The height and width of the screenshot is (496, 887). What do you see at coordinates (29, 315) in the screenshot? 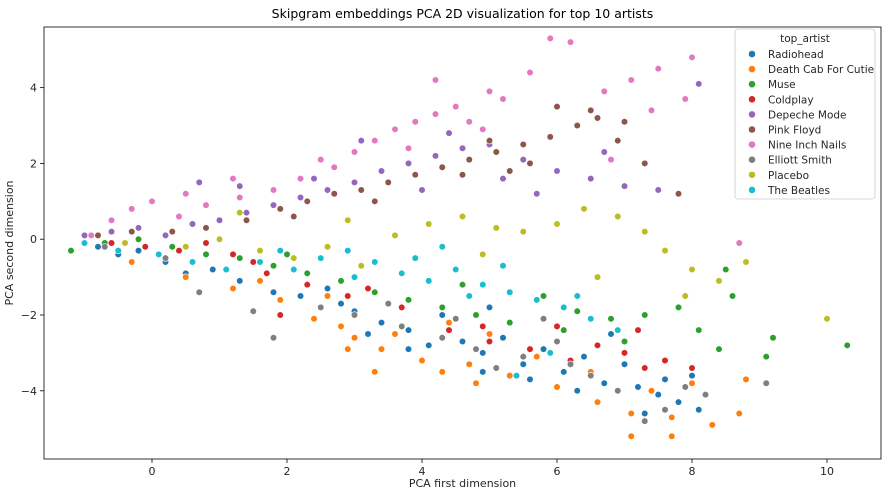
I see `y-tick-label: −2` at bounding box center [29, 315].